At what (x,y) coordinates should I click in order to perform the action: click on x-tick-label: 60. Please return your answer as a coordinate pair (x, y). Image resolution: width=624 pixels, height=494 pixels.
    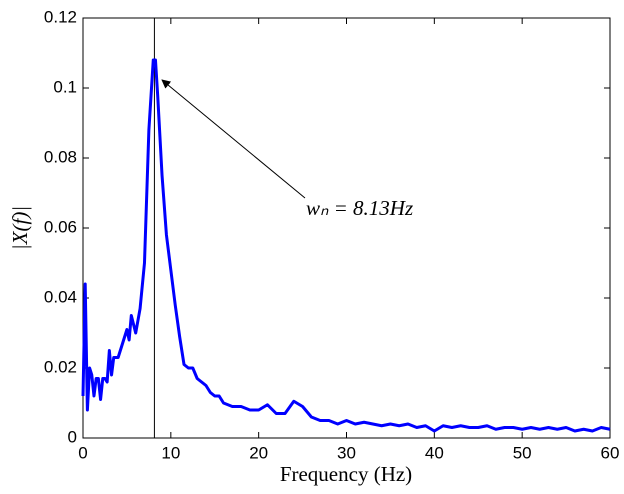
    Looking at the image, I should click on (610, 452).